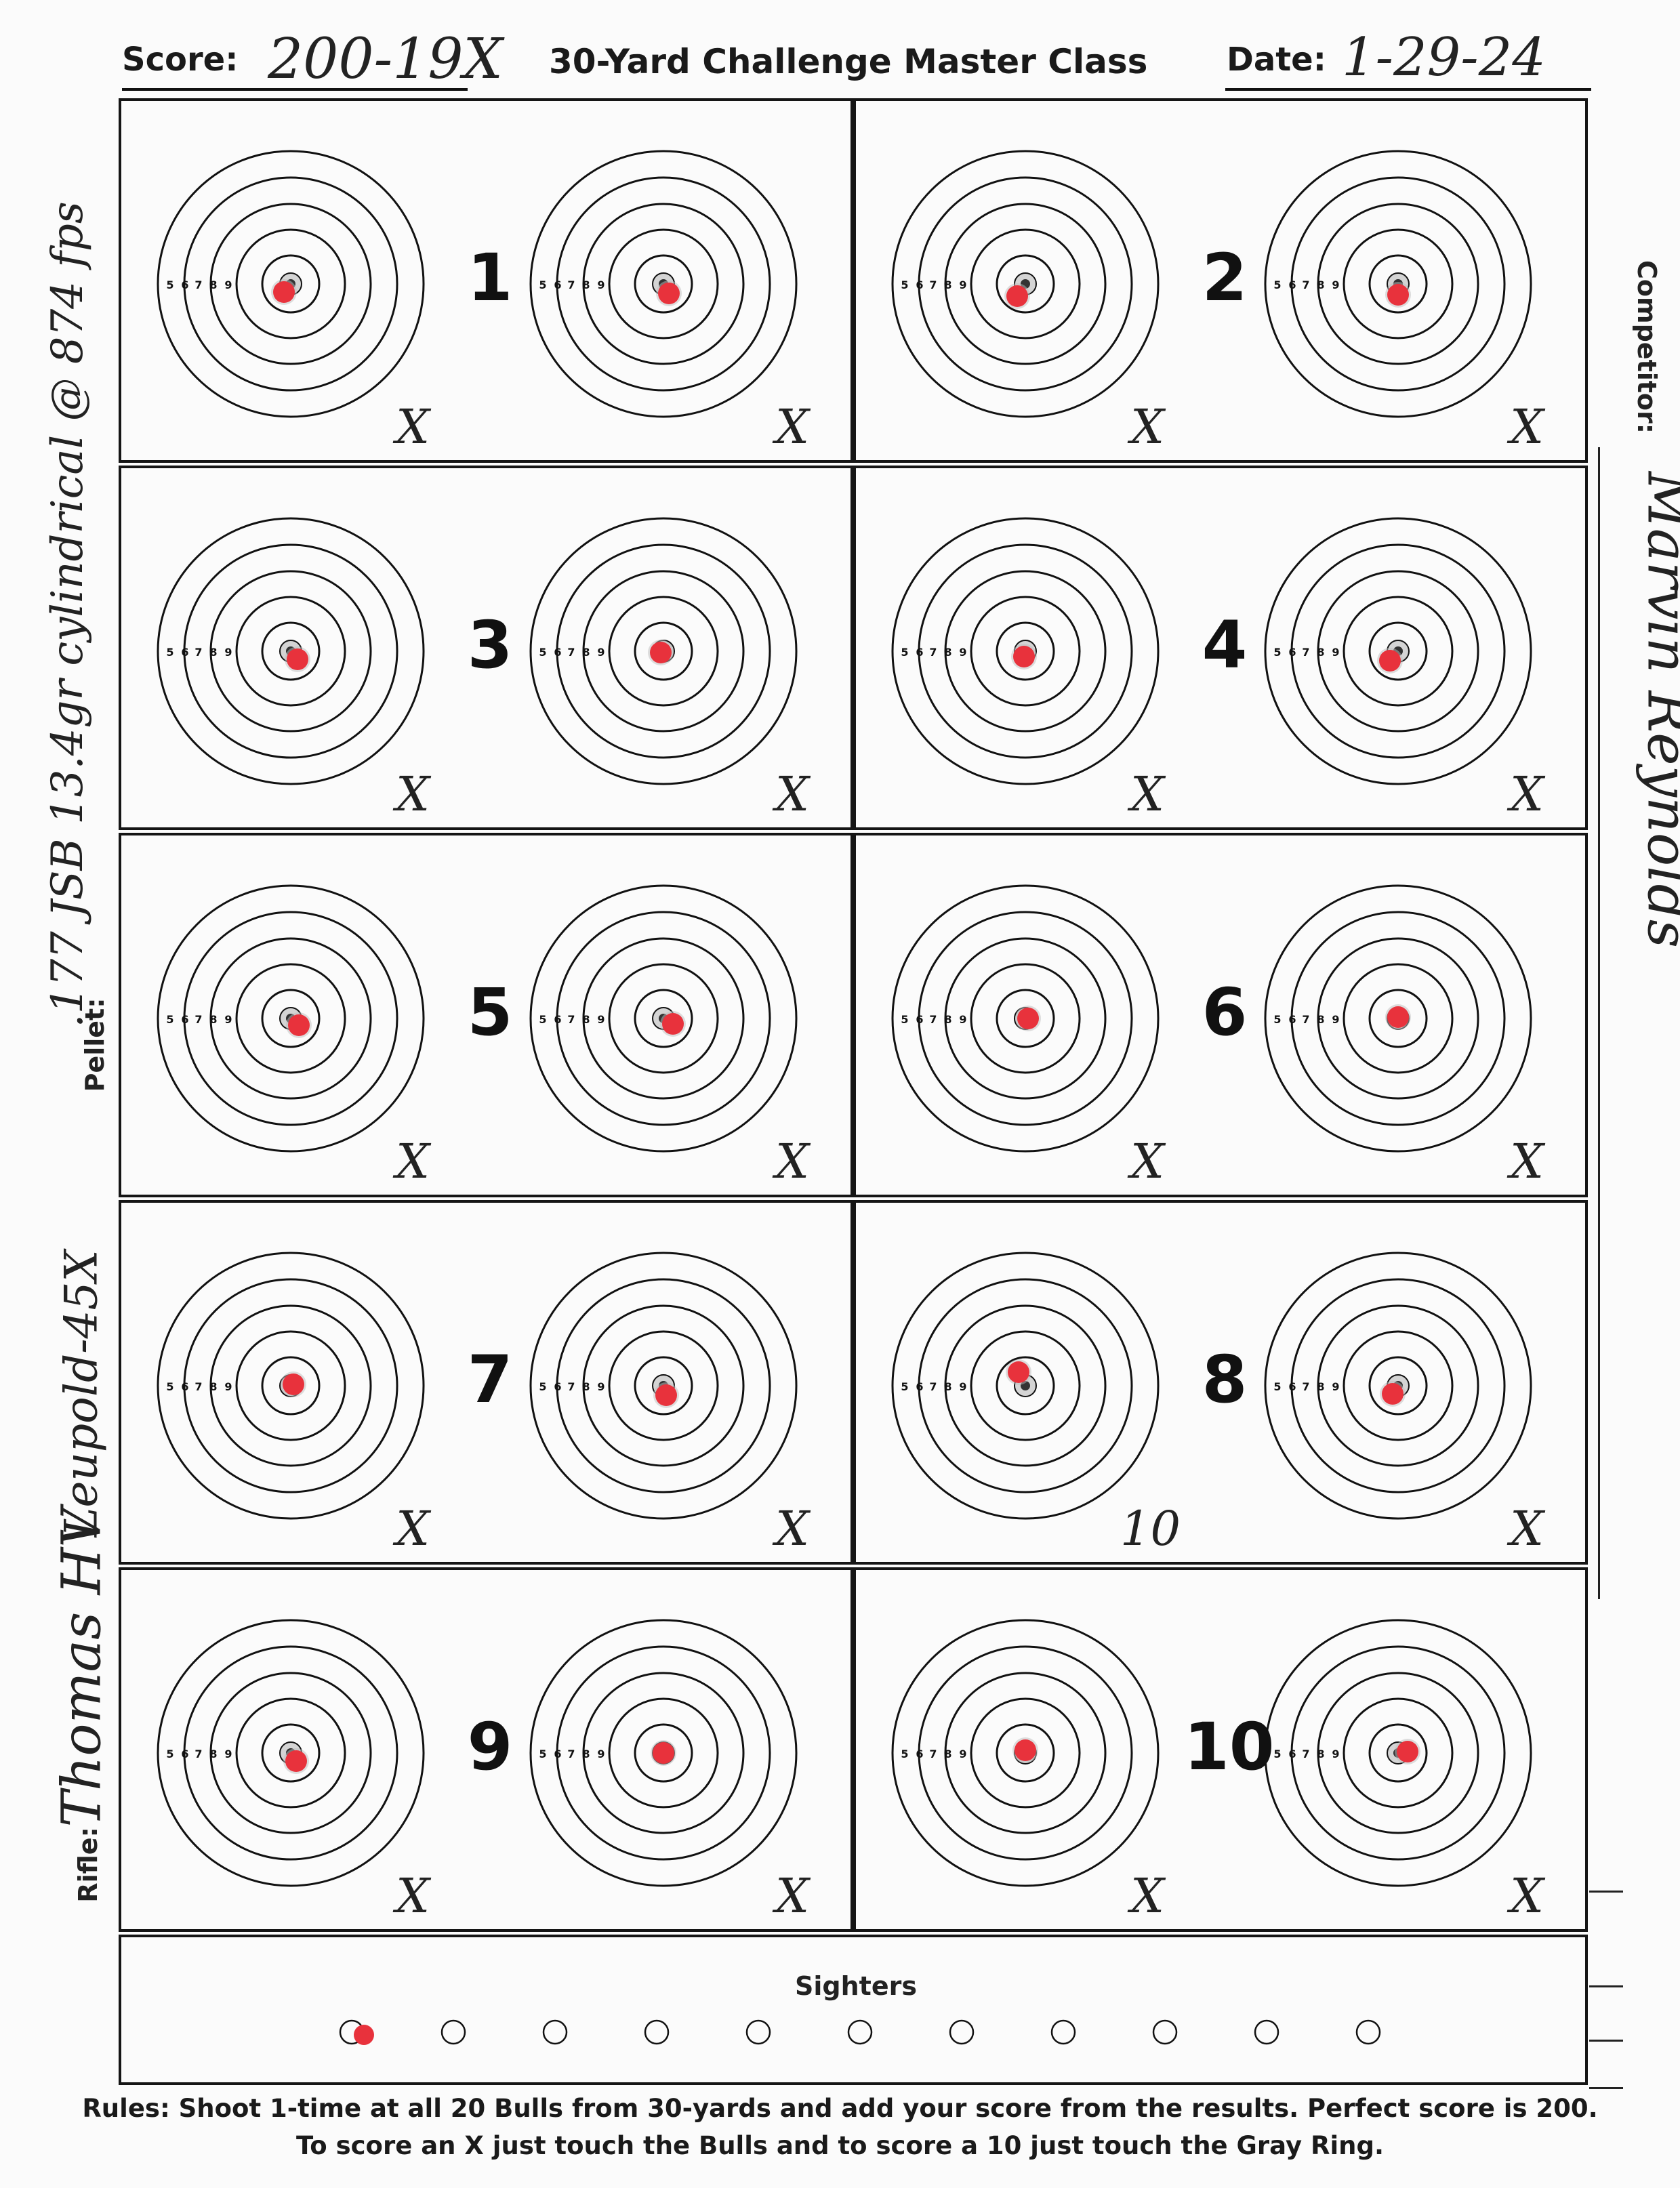 The height and width of the screenshot is (2188, 1680). Describe the element at coordinates (181, 60) in the screenshot. I see `score-label: Score:` at that location.